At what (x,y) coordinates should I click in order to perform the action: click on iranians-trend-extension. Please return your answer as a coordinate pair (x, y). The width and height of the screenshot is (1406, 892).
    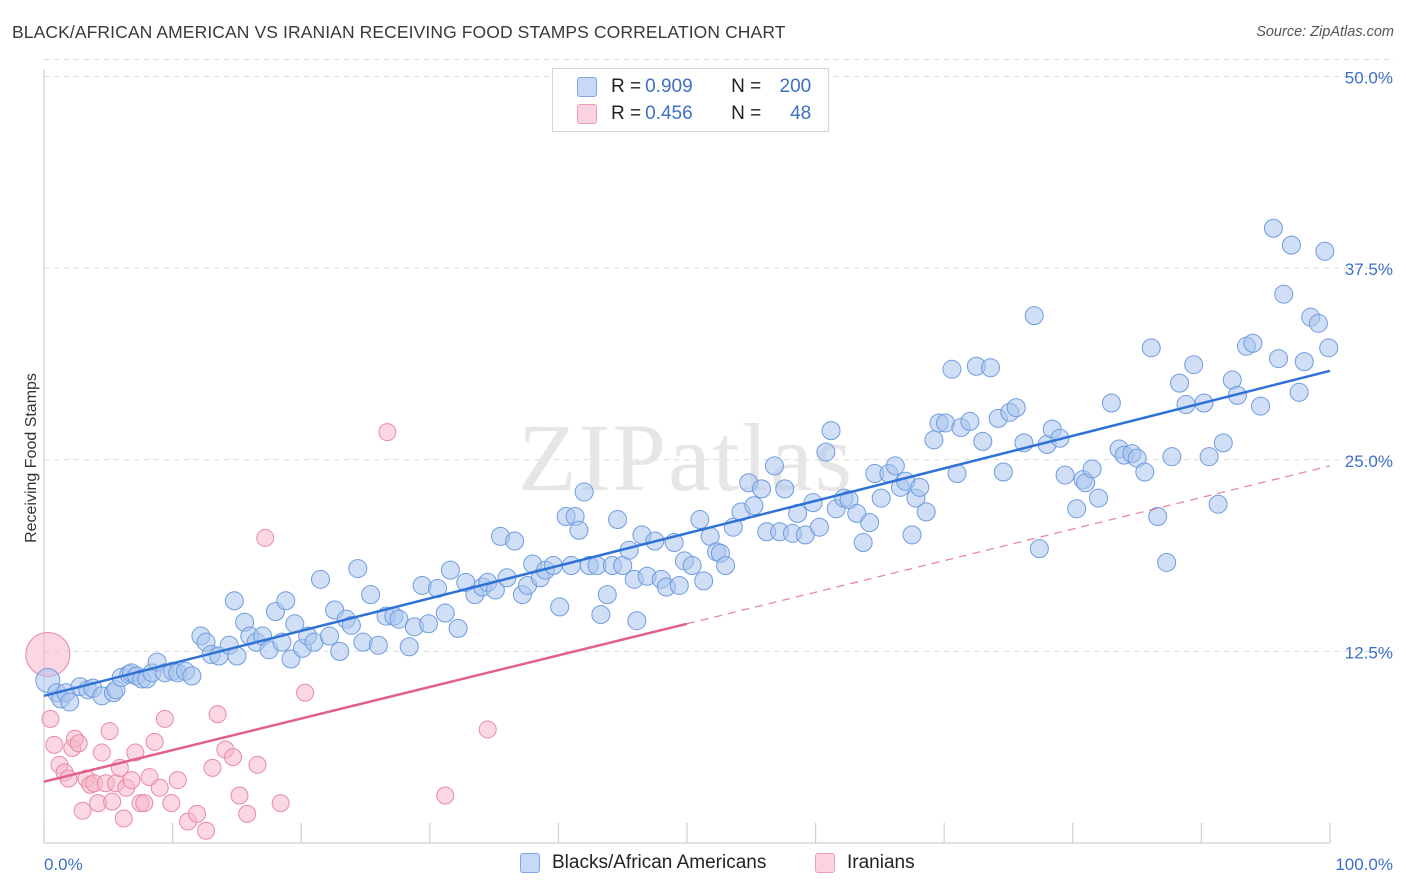
    Looking at the image, I should click on (1008, 545).